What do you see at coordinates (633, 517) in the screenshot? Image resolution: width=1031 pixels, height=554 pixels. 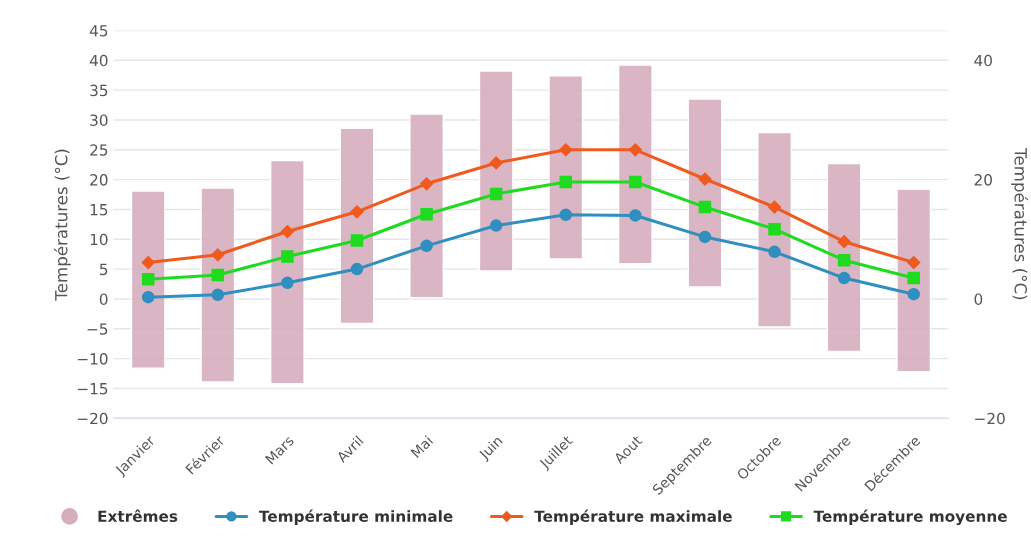 I see `legend-label: Température maximale` at bounding box center [633, 517].